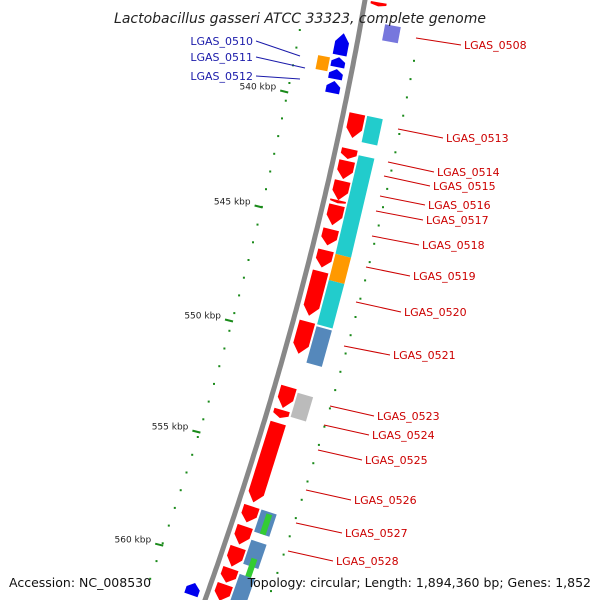  What do you see at coordinates (468, 172) in the screenshot?
I see `gene-label-plus: LGAS_0514` at bounding box center [468, 172].